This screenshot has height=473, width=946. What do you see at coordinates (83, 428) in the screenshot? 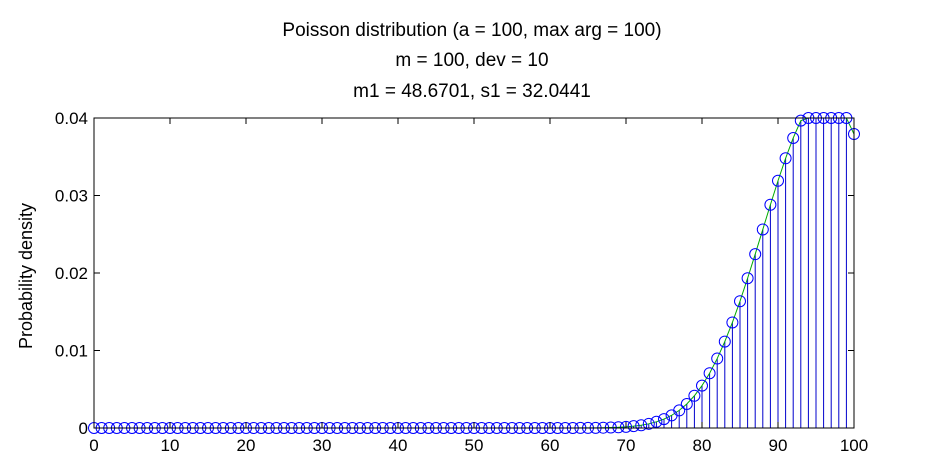
I see `y-tick-label: 0` at bounding box center [83, 428].